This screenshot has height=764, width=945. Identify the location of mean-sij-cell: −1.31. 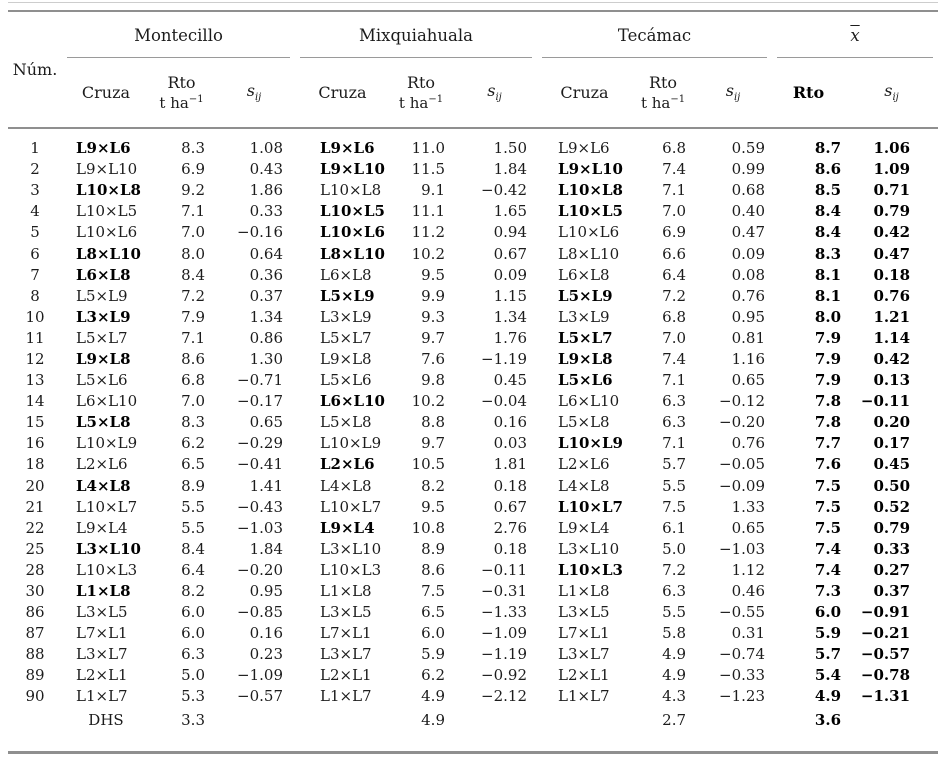
(885, 696).